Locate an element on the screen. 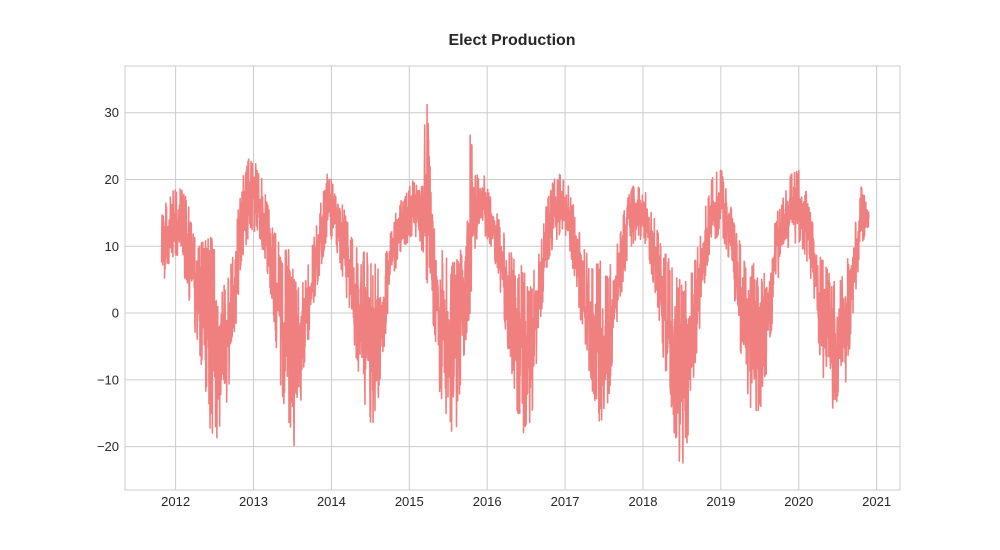 This screenshot has width=1000, height=550. y-tick-label: 10 is located at coordinates (112, 246).